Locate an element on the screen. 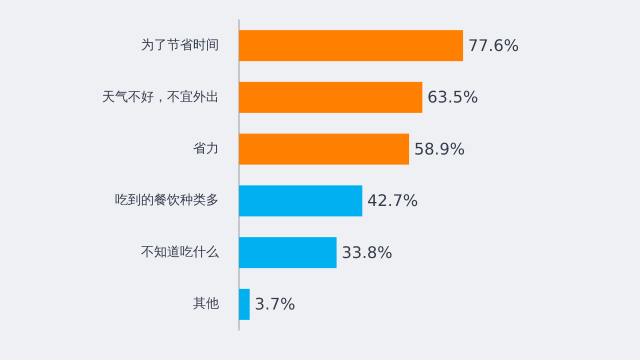 The width and height of the screenshot is (640, 360). data-label: 77.6% is located at coordinates (493, 45).